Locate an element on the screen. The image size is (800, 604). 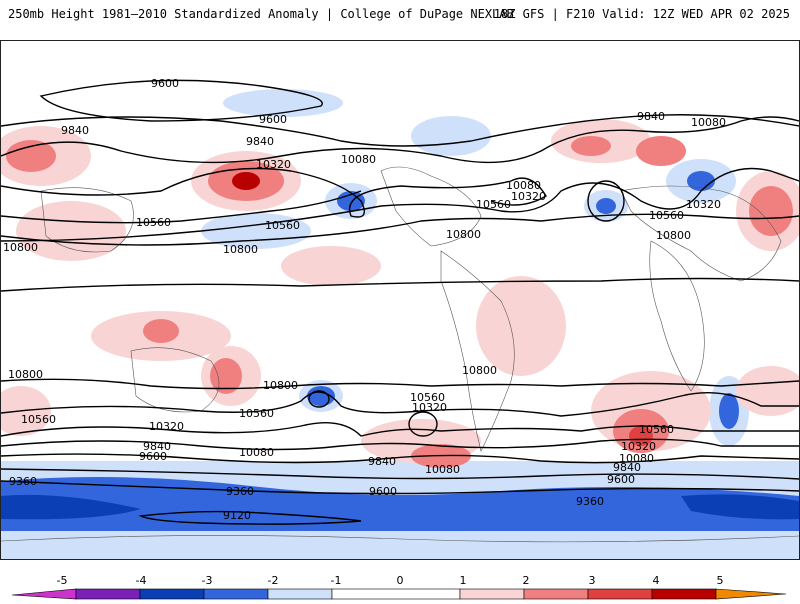
colorbar-tick-label: -3 is located at coordinates (207, 580).